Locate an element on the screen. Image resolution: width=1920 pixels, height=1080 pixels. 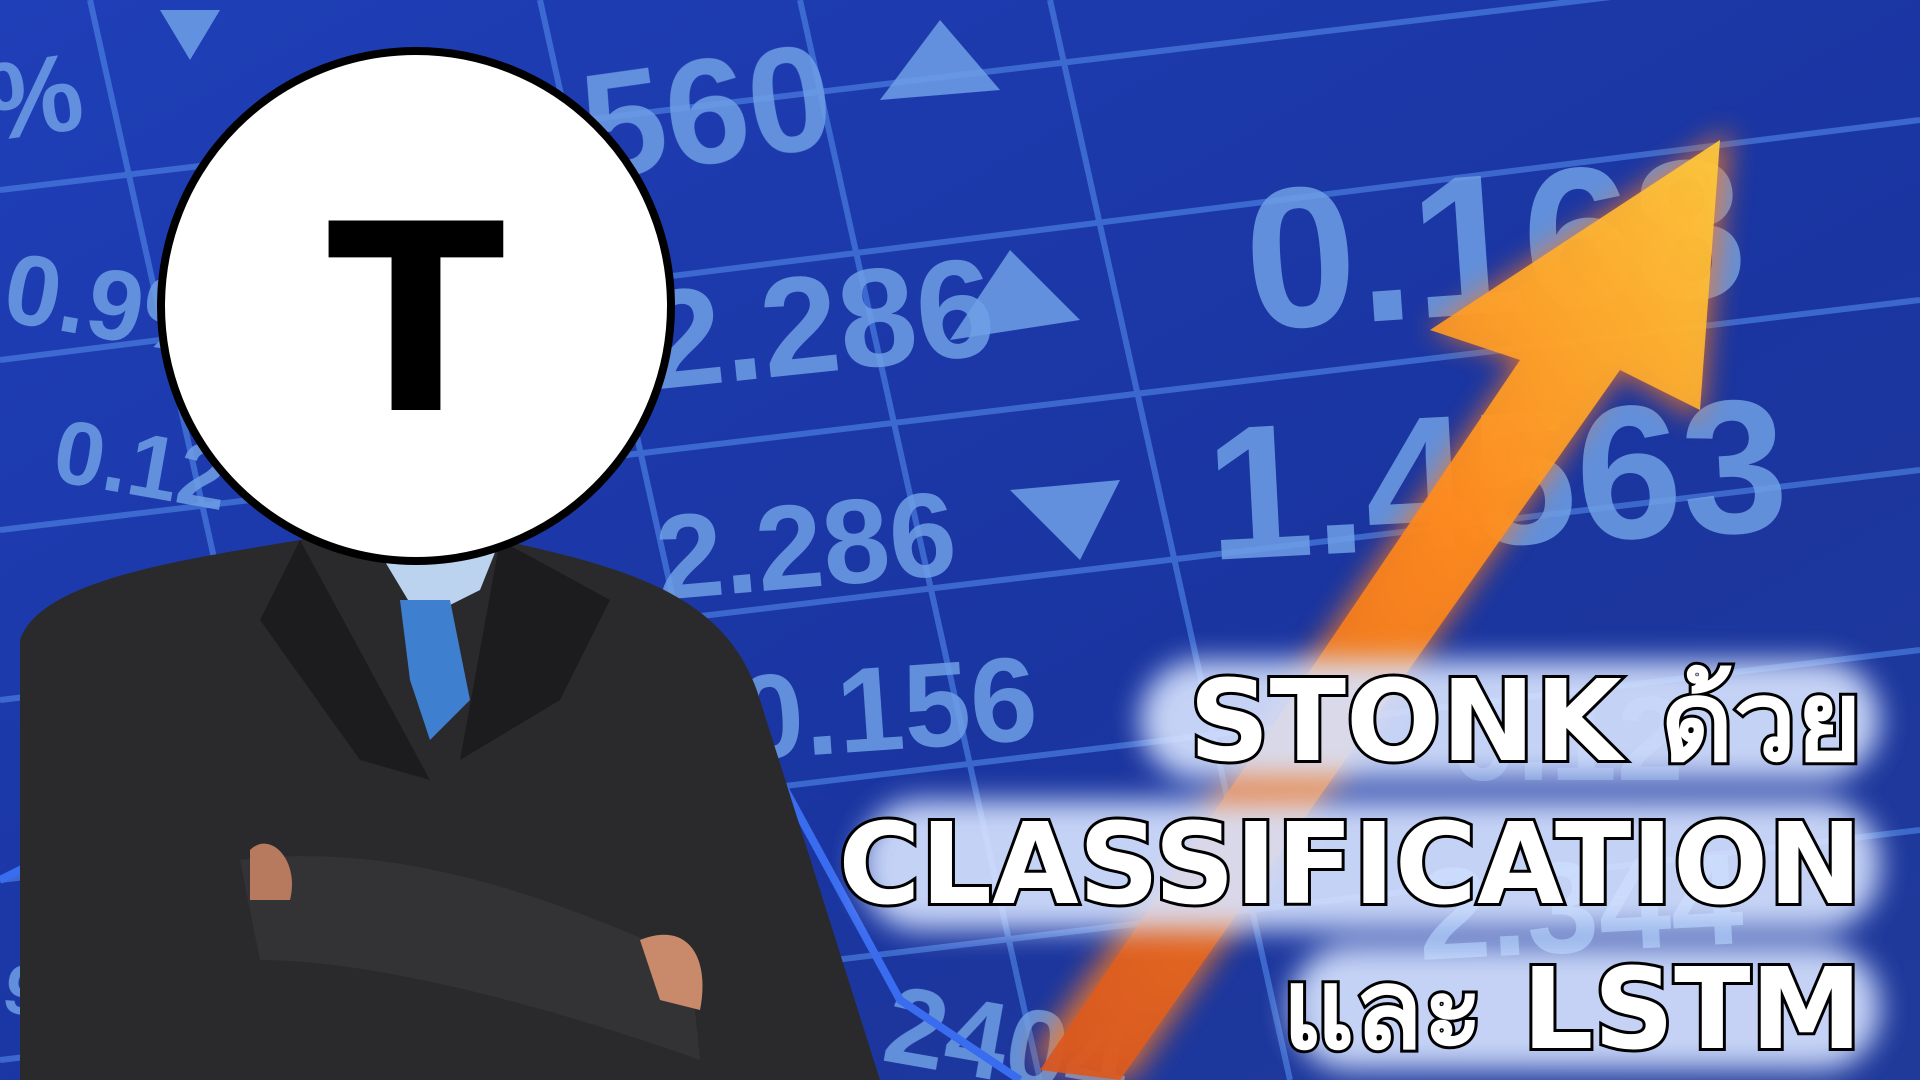
logo: T is located at coordinates (416, 306).